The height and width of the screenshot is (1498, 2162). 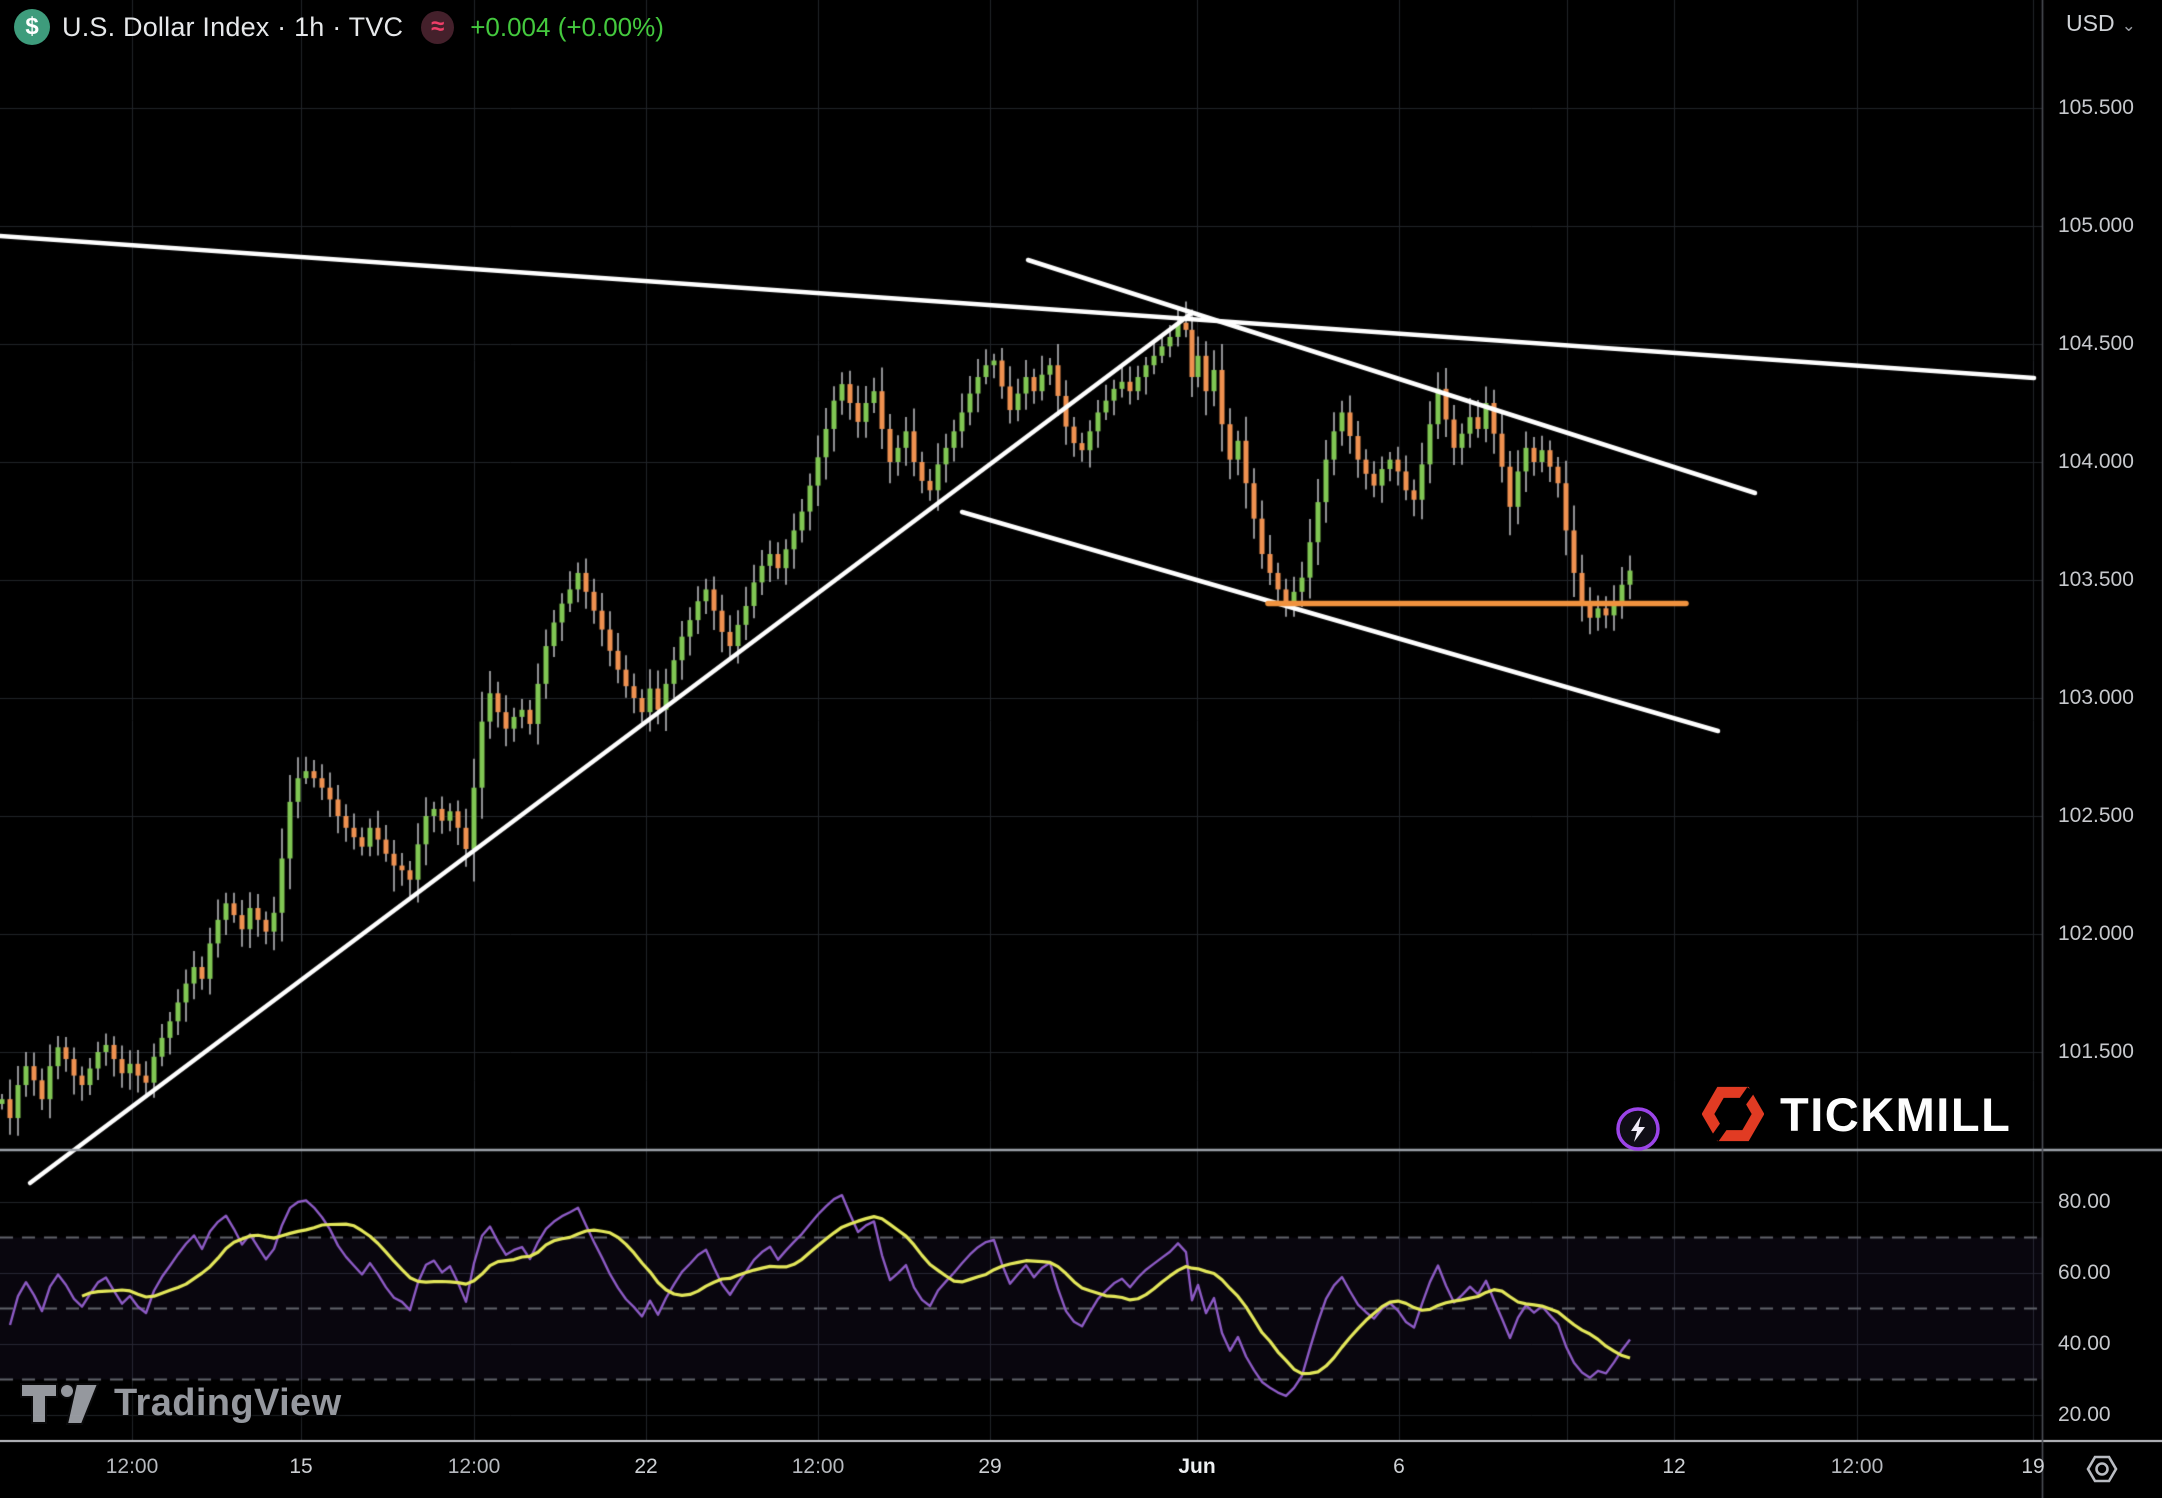 I want to click on oscillator-axis-label: 20.00, so click(x=2084, y=1414).